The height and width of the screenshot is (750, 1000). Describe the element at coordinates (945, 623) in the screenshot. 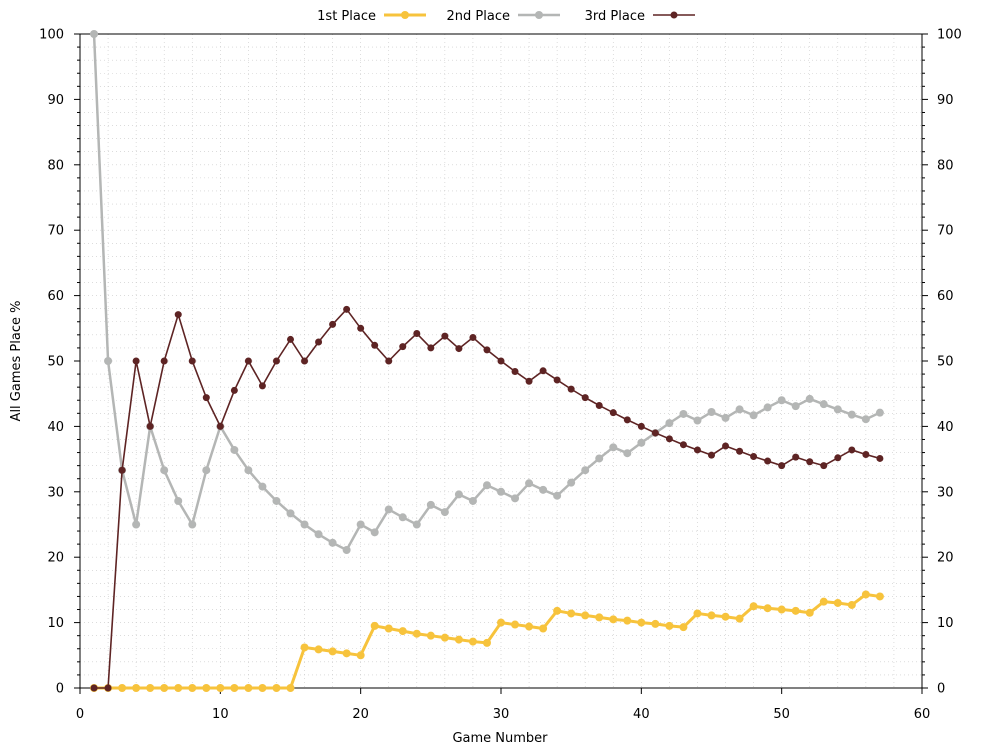

I see `y-tick-label-right: 10` at that location.